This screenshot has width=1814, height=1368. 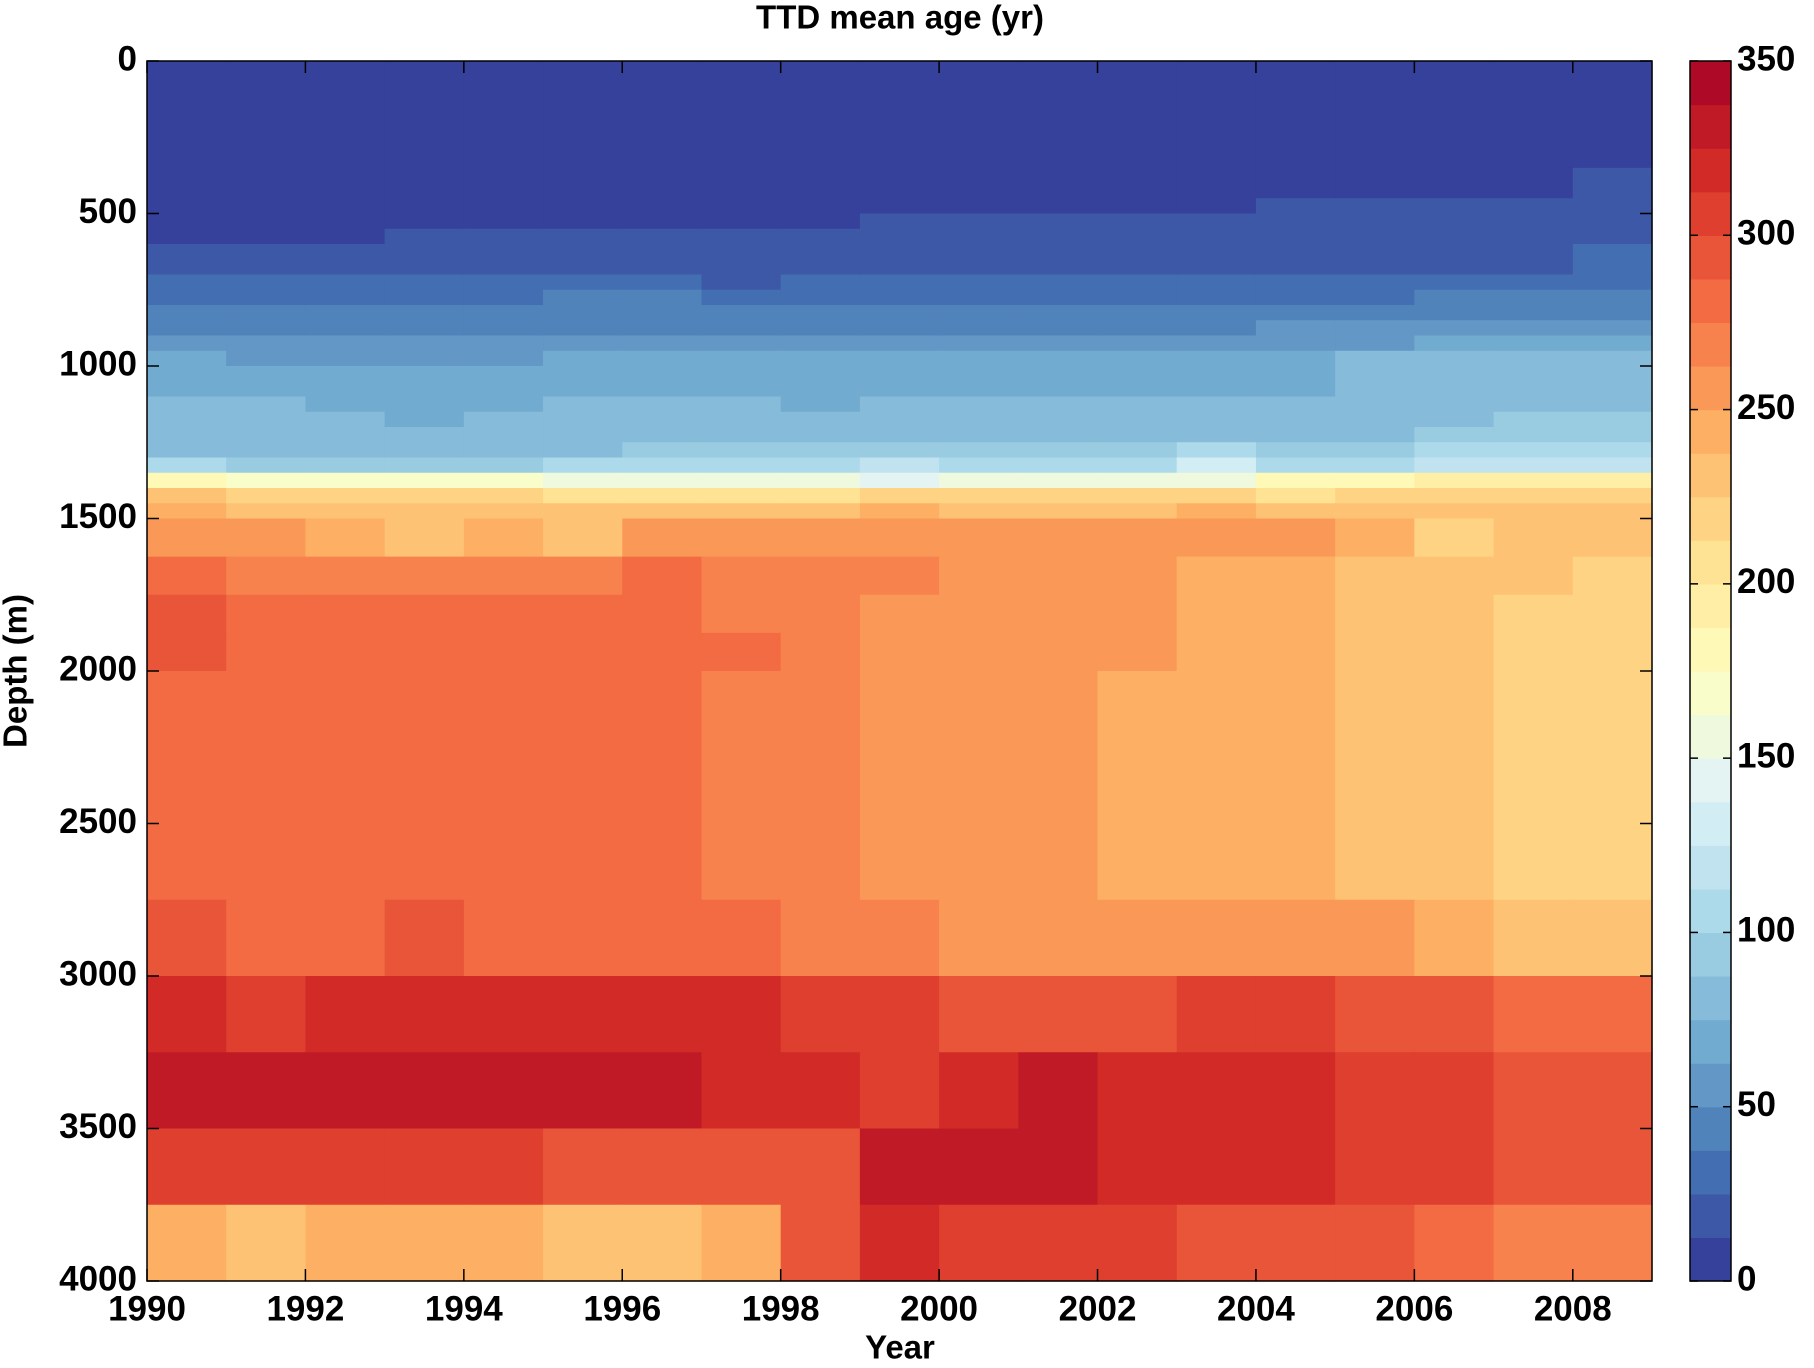 What do you see at coordinates (900, 18) in the screenshot?
I see `chart-title: TTD mean age (yr)` at bounding box center [900, 18].